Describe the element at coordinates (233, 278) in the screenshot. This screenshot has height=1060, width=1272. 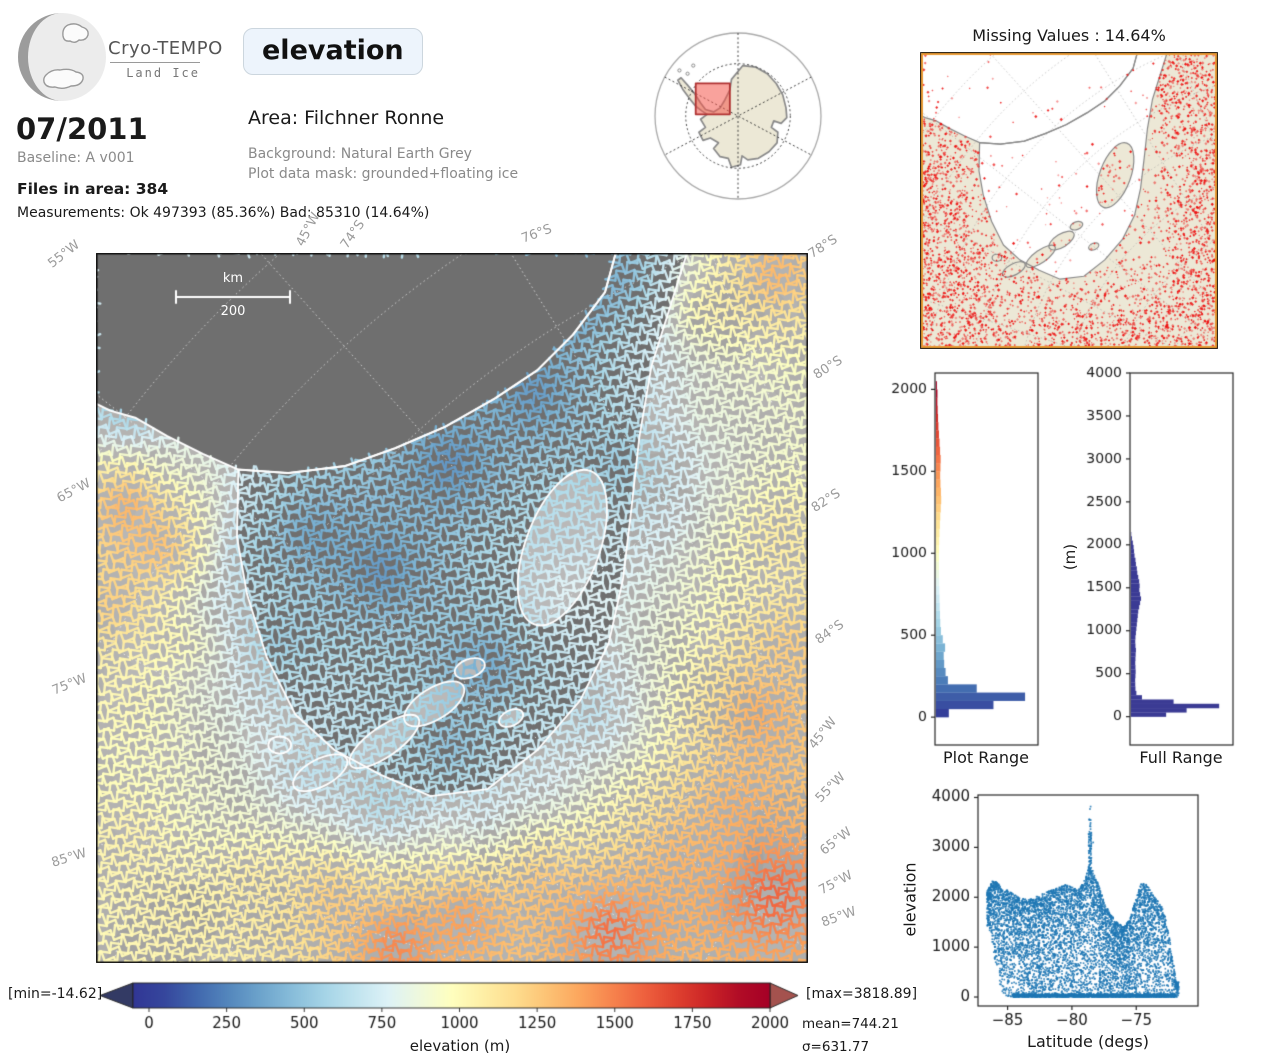
I see `scalebar-unit-label: km` at that location.